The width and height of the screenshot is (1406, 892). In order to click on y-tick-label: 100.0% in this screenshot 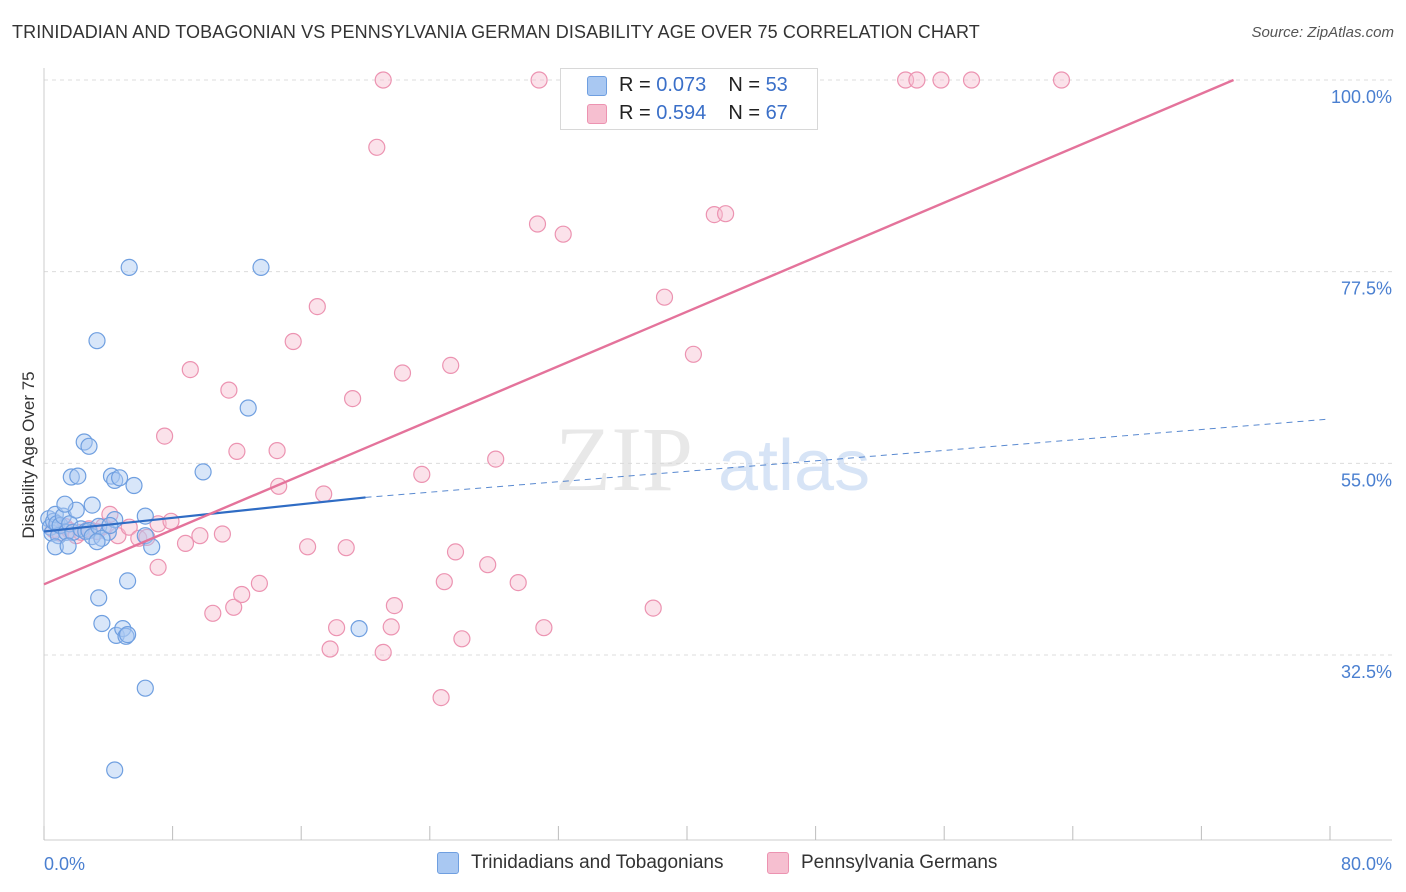, I will do `click(1361, 97)`.